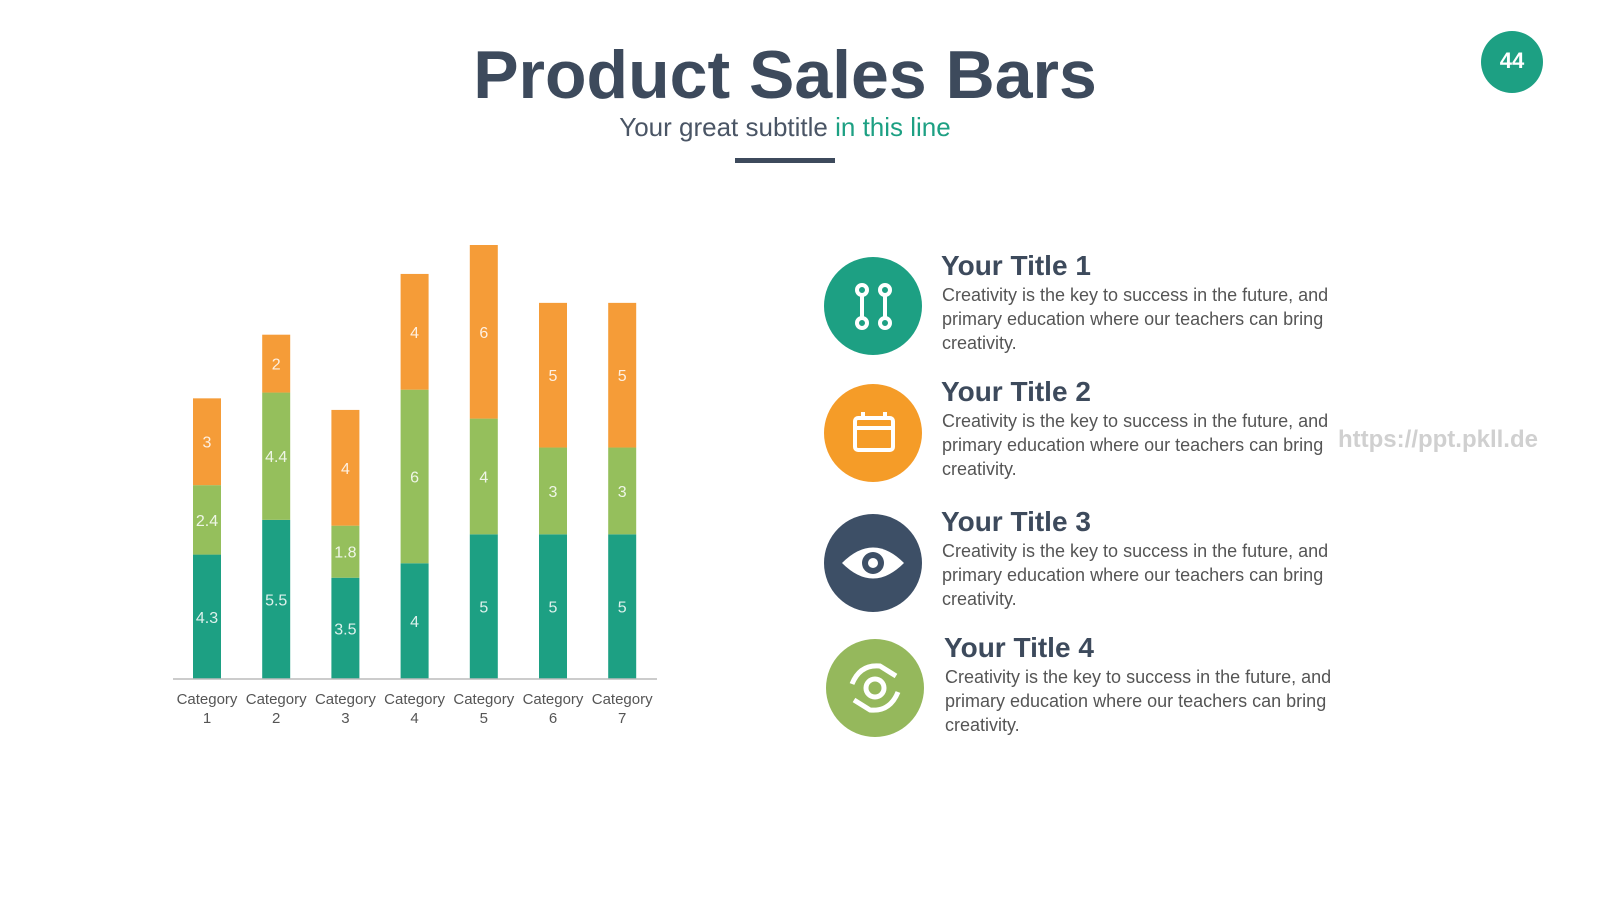 The image size is (1600, 900). I want to click on item-title: Your Title 4, so click(1019, 647).